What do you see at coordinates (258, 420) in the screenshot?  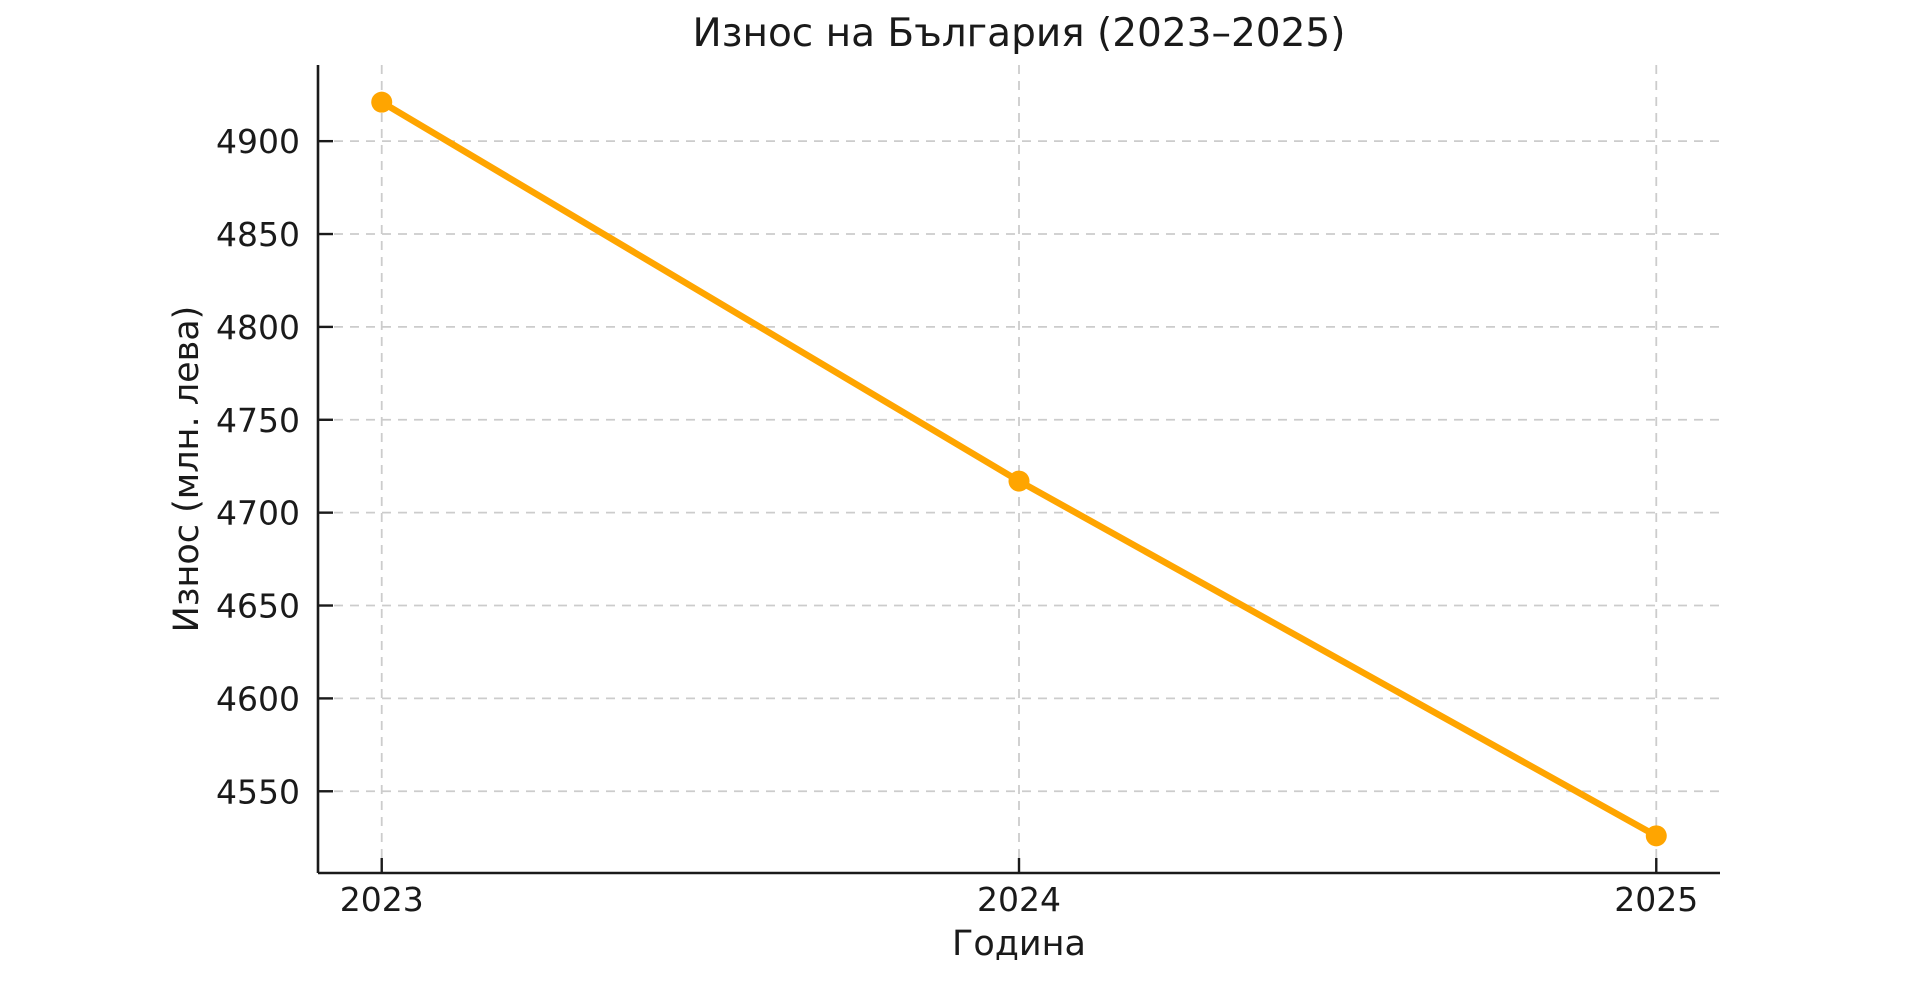 I see `y-tick-label: 4750` at bounding box center [258, 420].